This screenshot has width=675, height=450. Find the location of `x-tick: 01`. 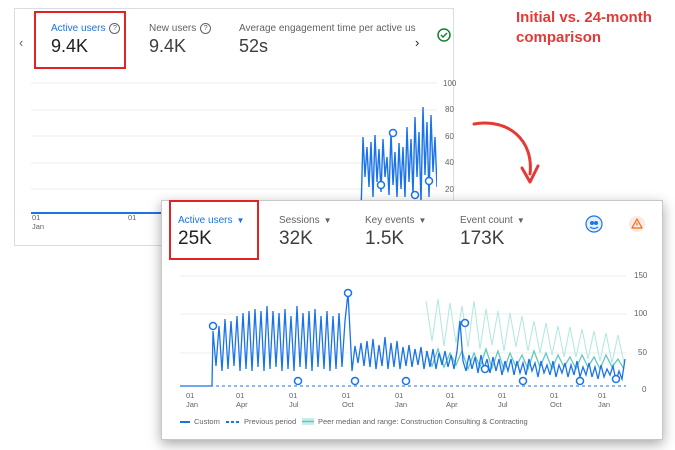

x-tick: 01 is located at coordinates (132, 217).